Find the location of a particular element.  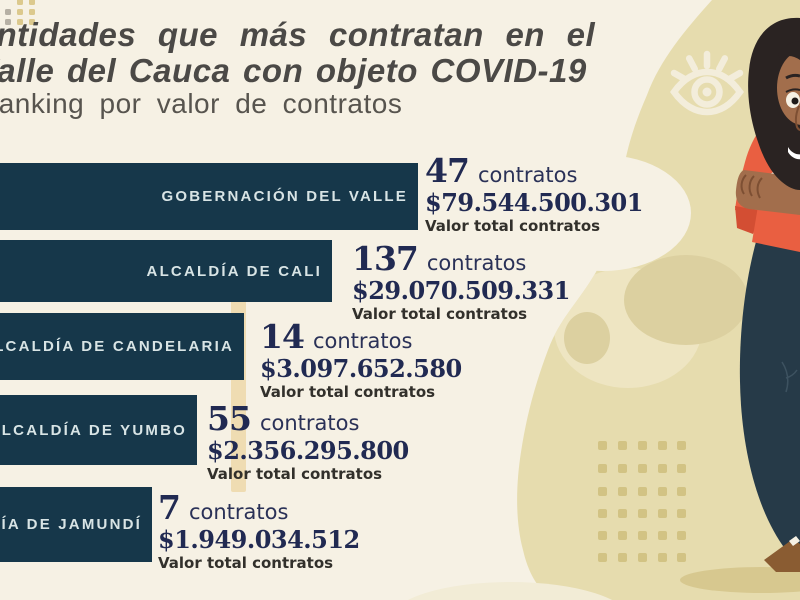

contract-count: 55 is located at coordinates (229, 418).